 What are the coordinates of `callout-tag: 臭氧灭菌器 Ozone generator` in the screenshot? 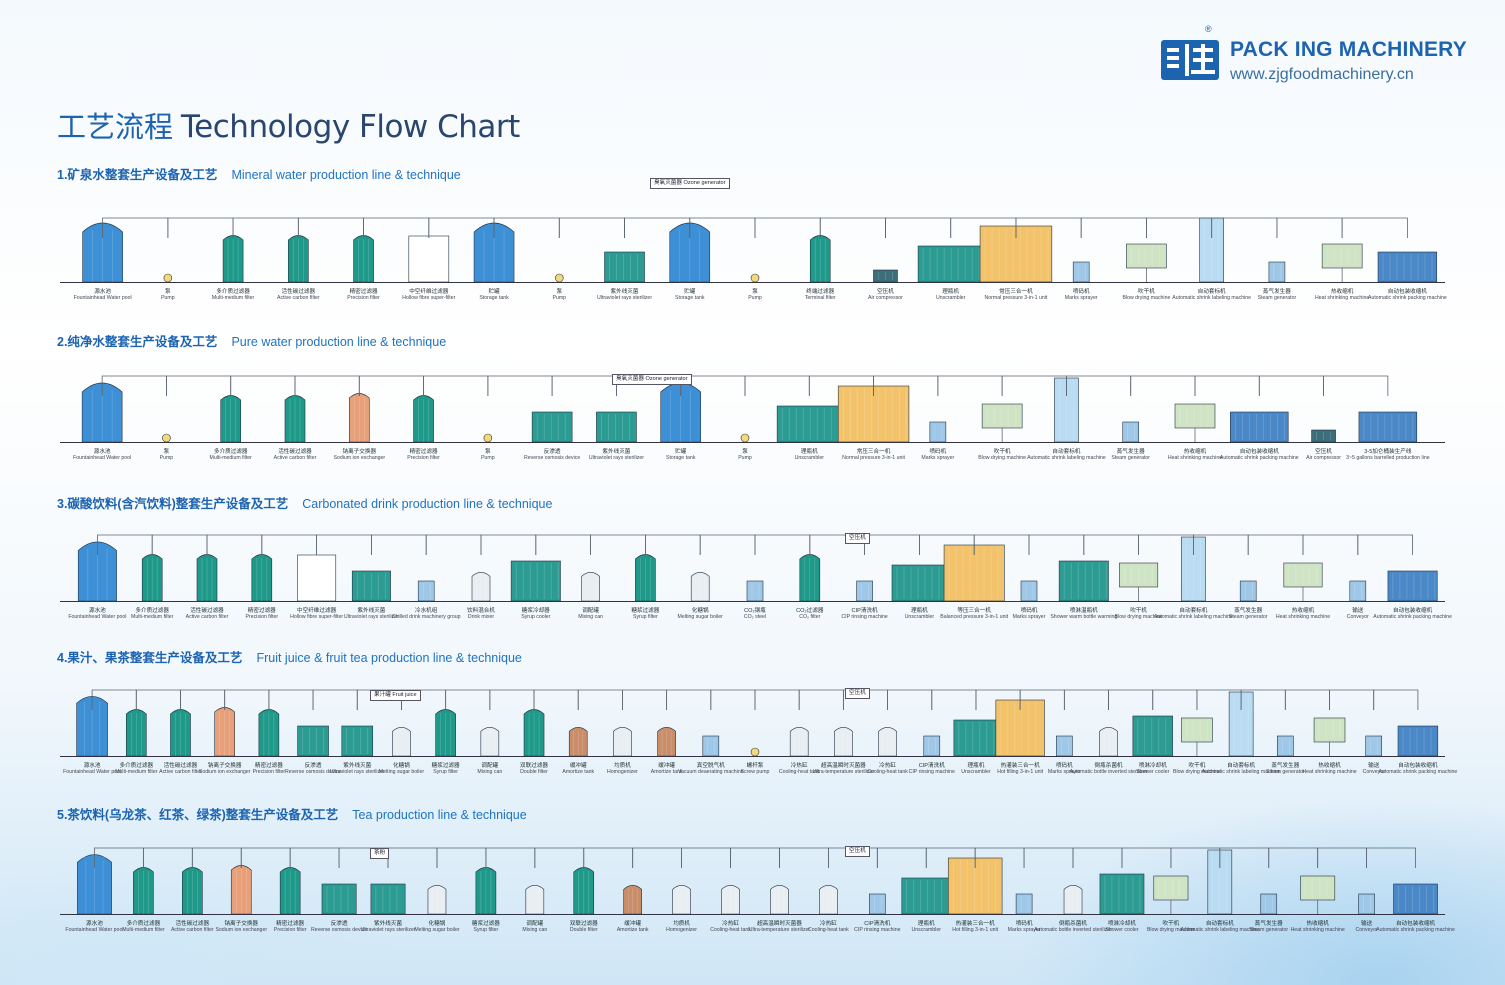 It's located at (652, 379).